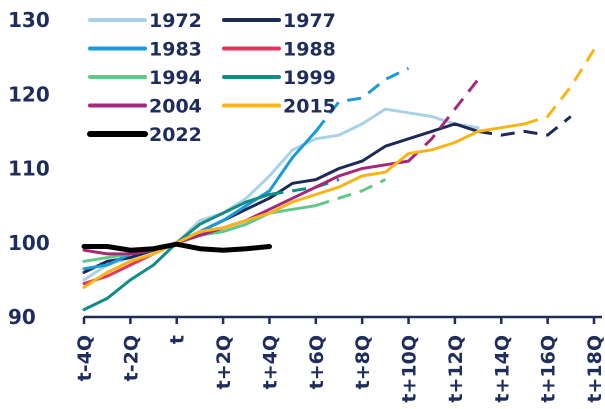  Describe the element at coordinates (362, 99) in the screenshot. I see `series-projection-1983` at that location.